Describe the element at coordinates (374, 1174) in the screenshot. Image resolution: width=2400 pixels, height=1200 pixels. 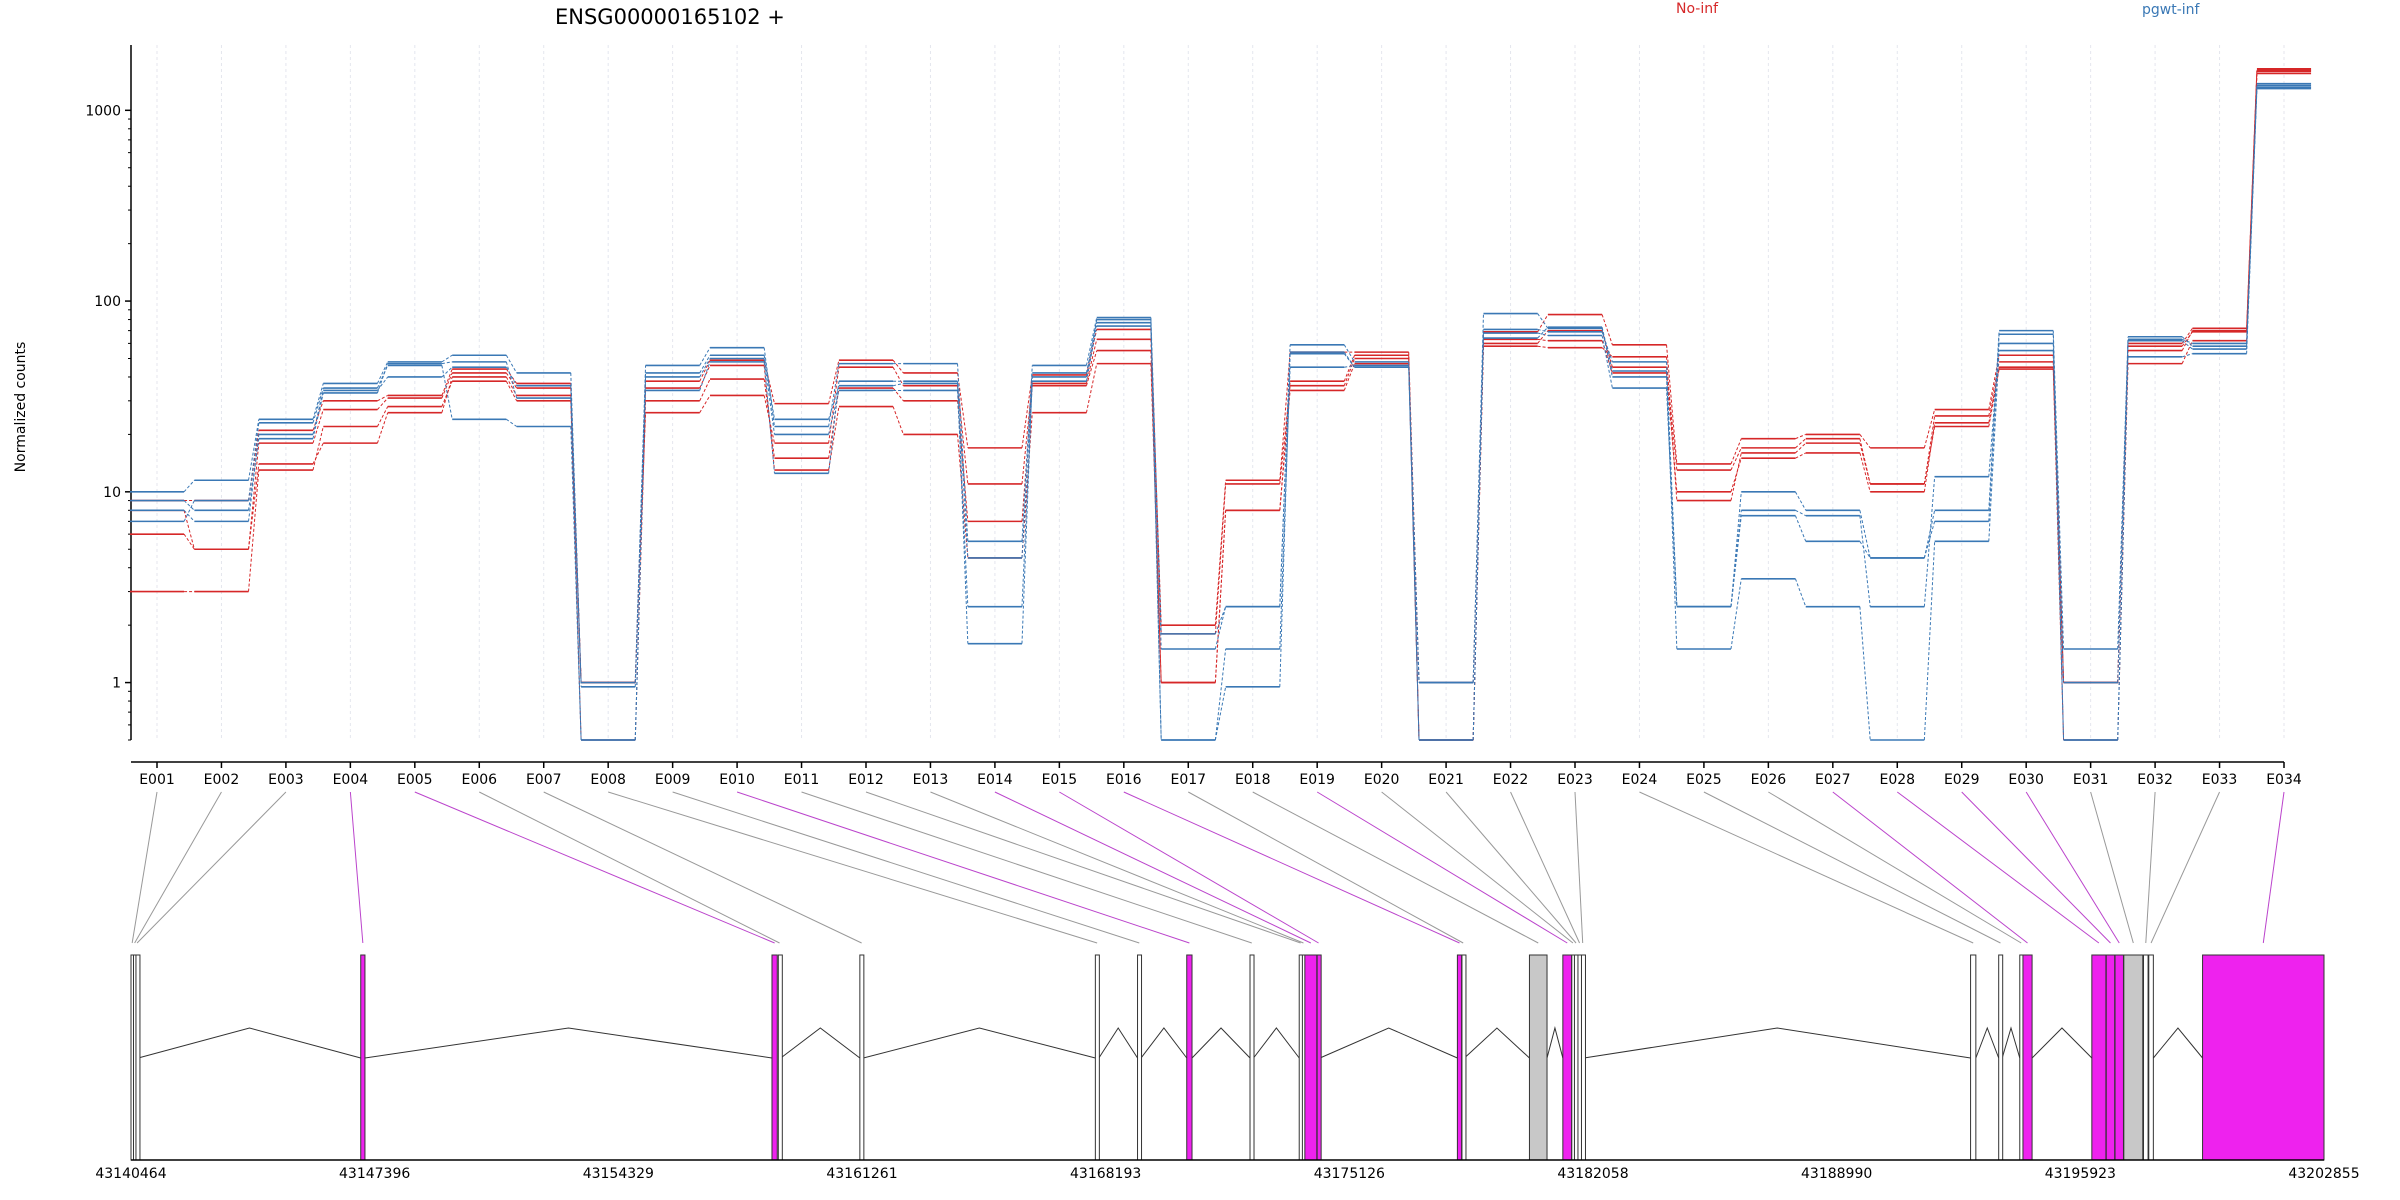
I see `genome-tick-label: 43147396` at that location.